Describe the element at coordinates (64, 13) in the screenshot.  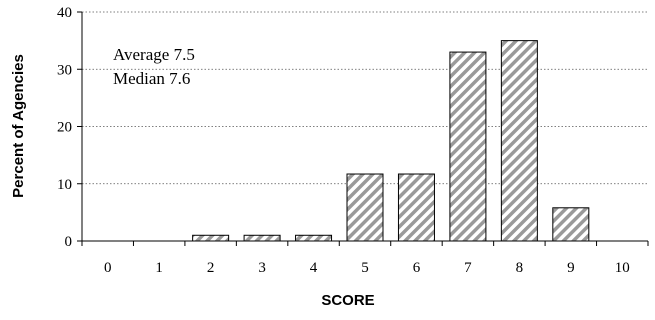
I see `y-tick-label: 40` at that location.